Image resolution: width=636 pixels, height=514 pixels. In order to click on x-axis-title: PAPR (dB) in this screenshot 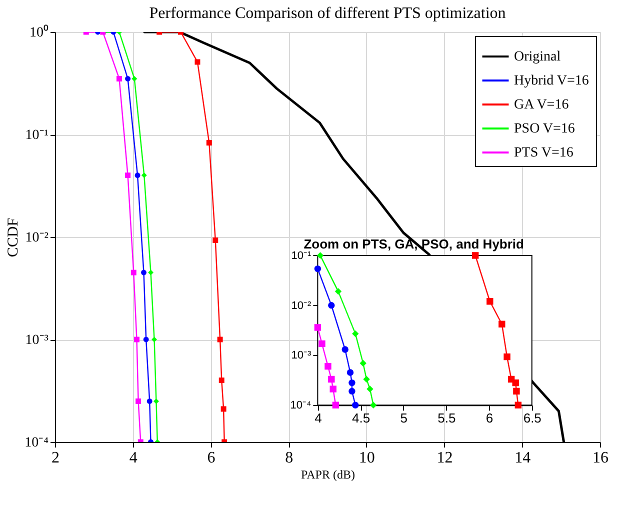, I will do `click(328, 475)`.